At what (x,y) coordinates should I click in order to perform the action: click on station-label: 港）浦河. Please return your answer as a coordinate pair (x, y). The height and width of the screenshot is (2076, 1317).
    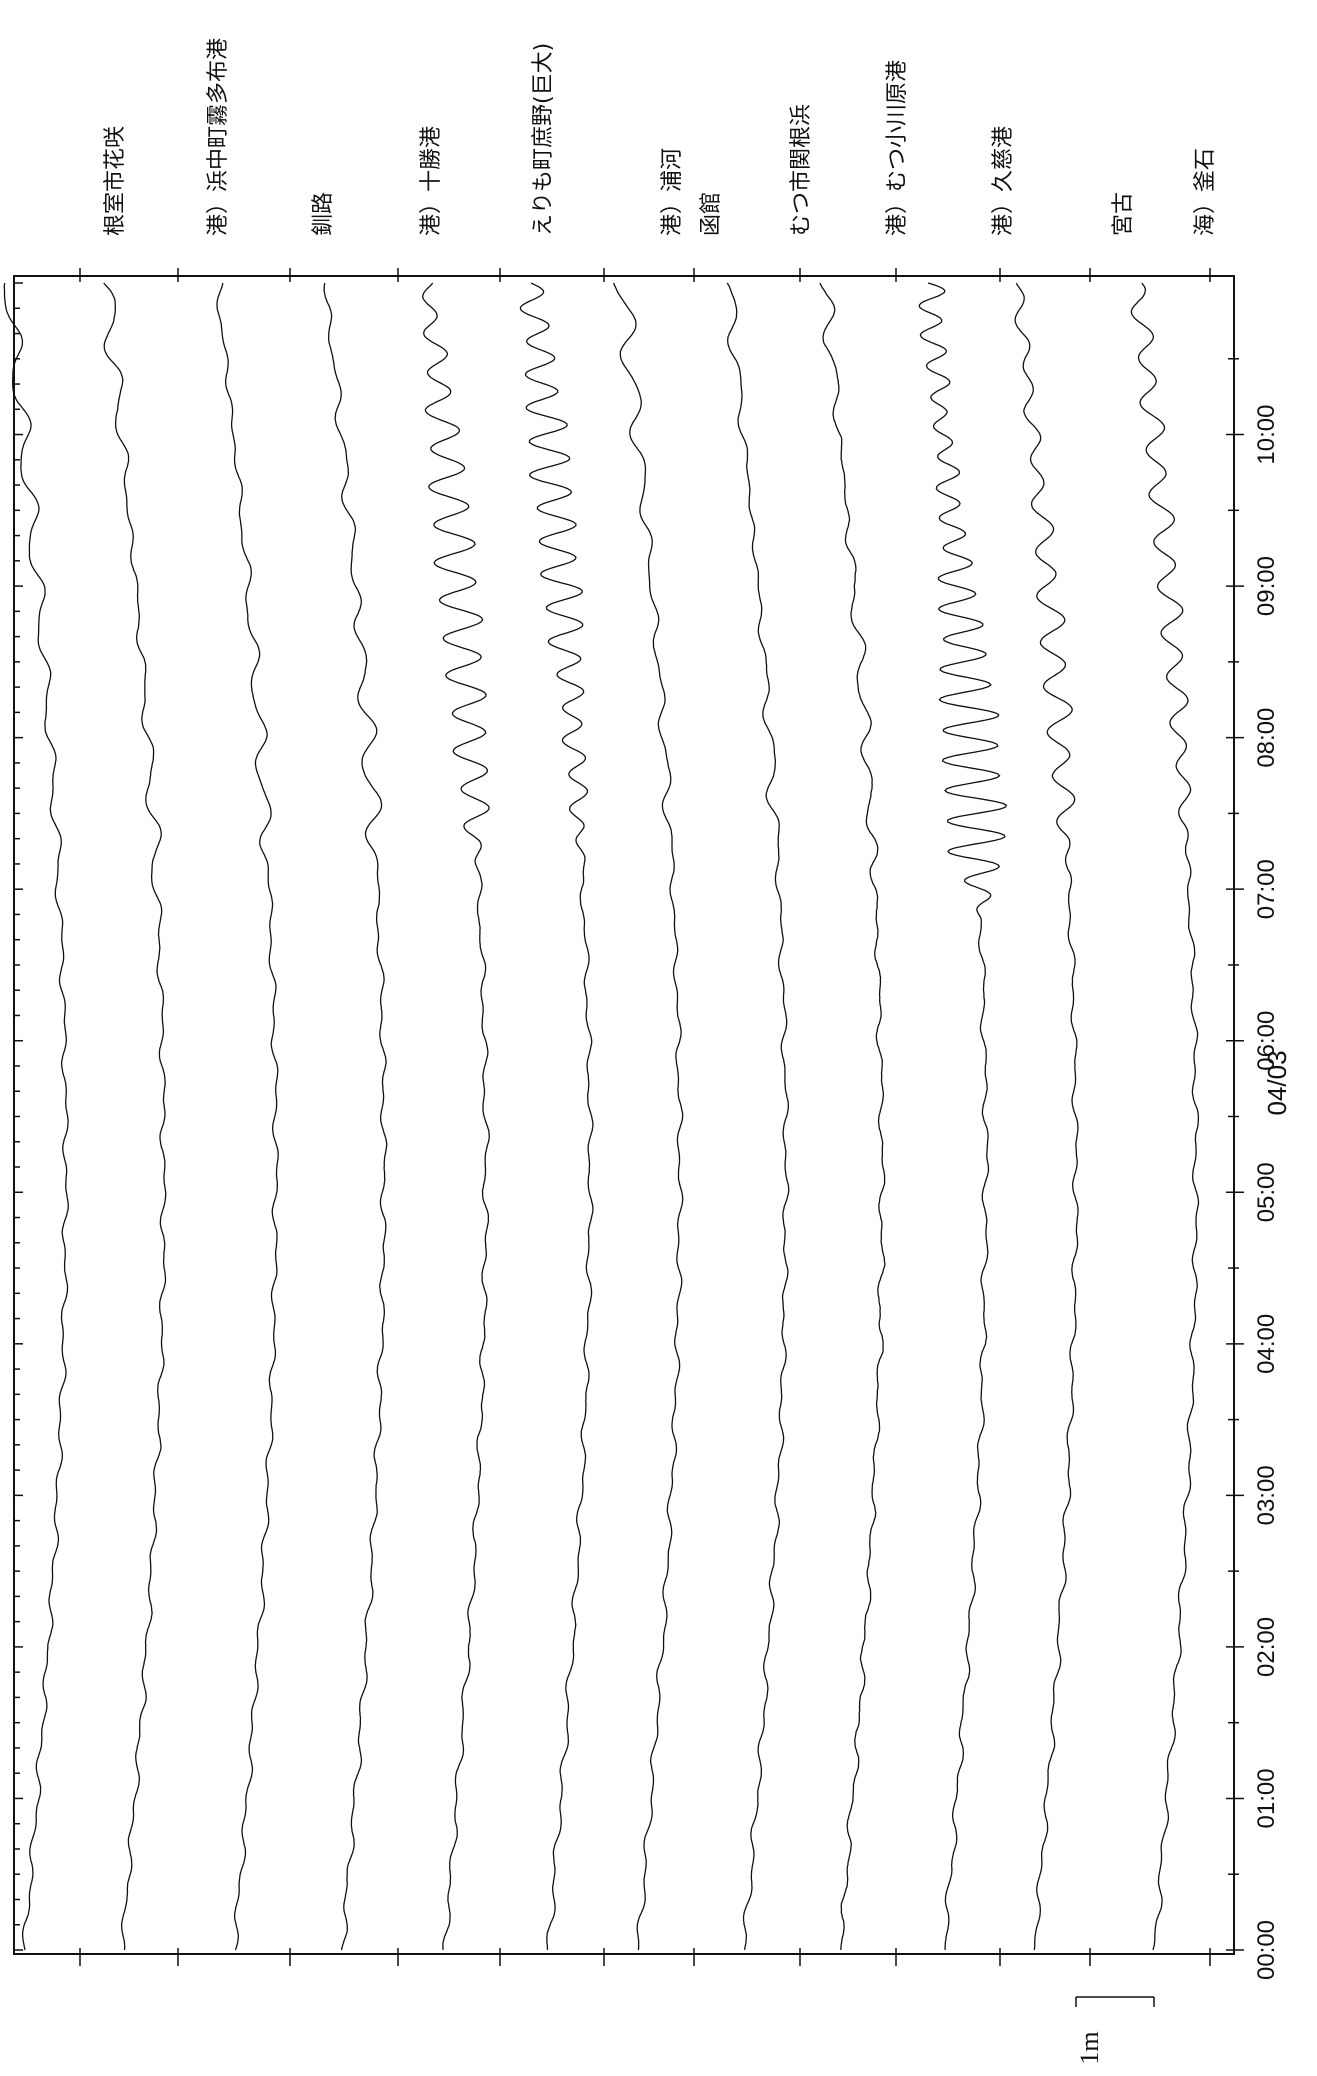
    Looking at the image, I should click on (672, 192).